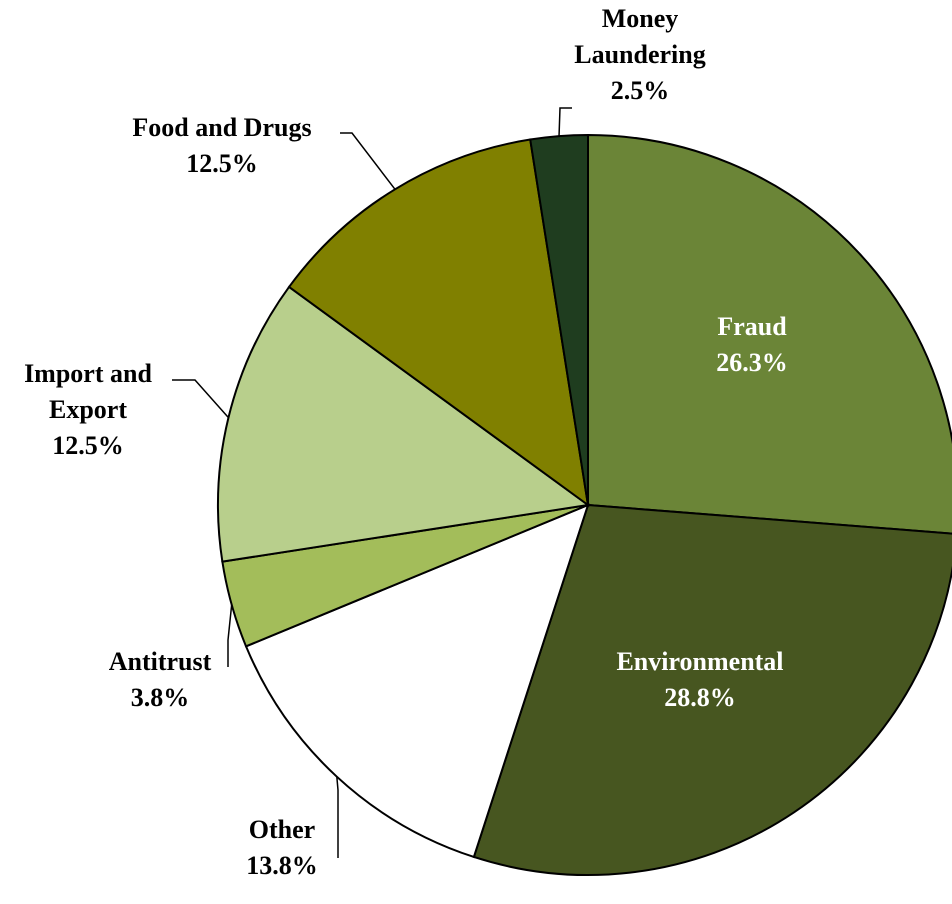 The width and height of the screenshot is (952, 904). What do you see at coordinates (160, 697) in the screenshot?
I see `value-label: 3.8%` at bounding box center [160, 697].